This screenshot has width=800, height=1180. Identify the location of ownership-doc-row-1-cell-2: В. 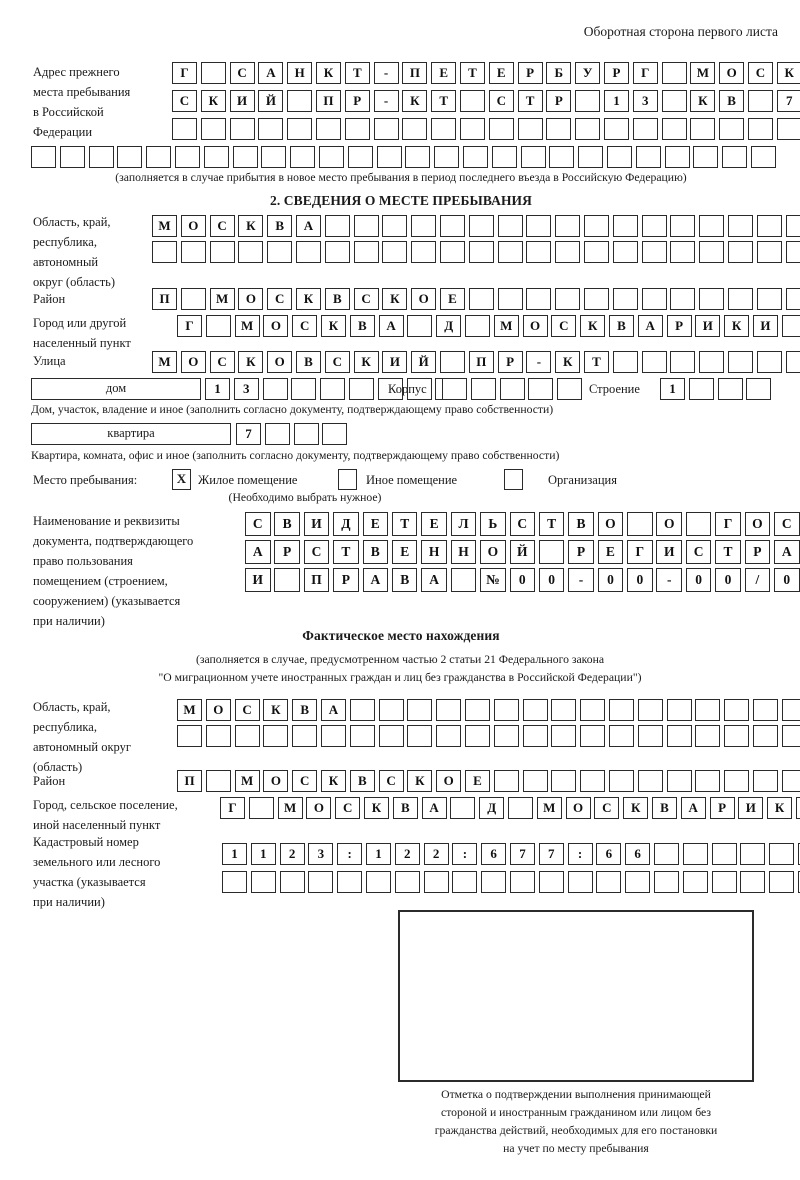
(287, 524).